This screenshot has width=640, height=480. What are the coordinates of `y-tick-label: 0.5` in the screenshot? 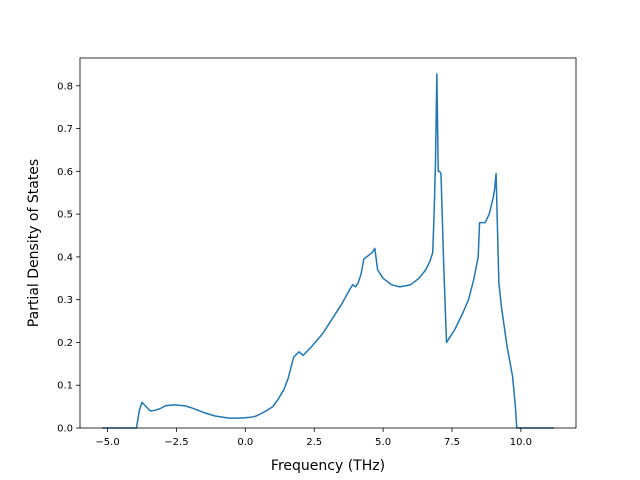 It's located at (65, 215).